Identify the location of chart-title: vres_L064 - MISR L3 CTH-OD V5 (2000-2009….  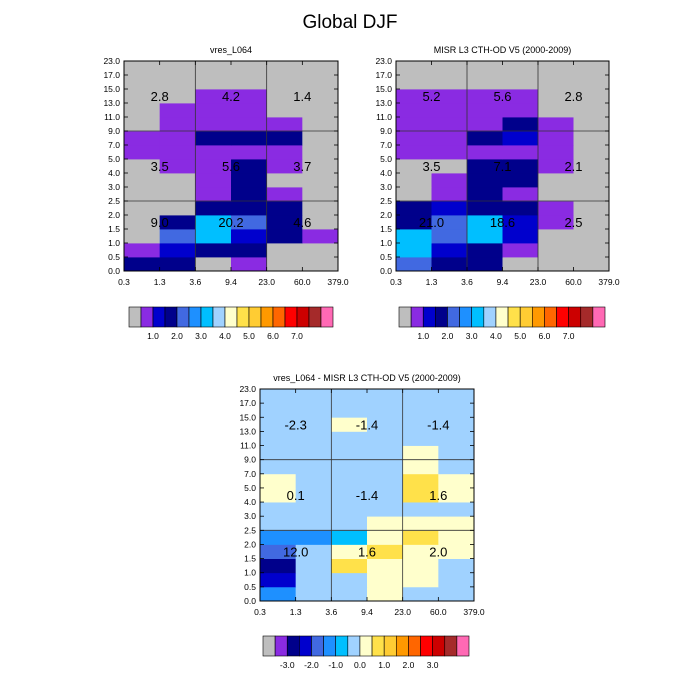
(367, 378).